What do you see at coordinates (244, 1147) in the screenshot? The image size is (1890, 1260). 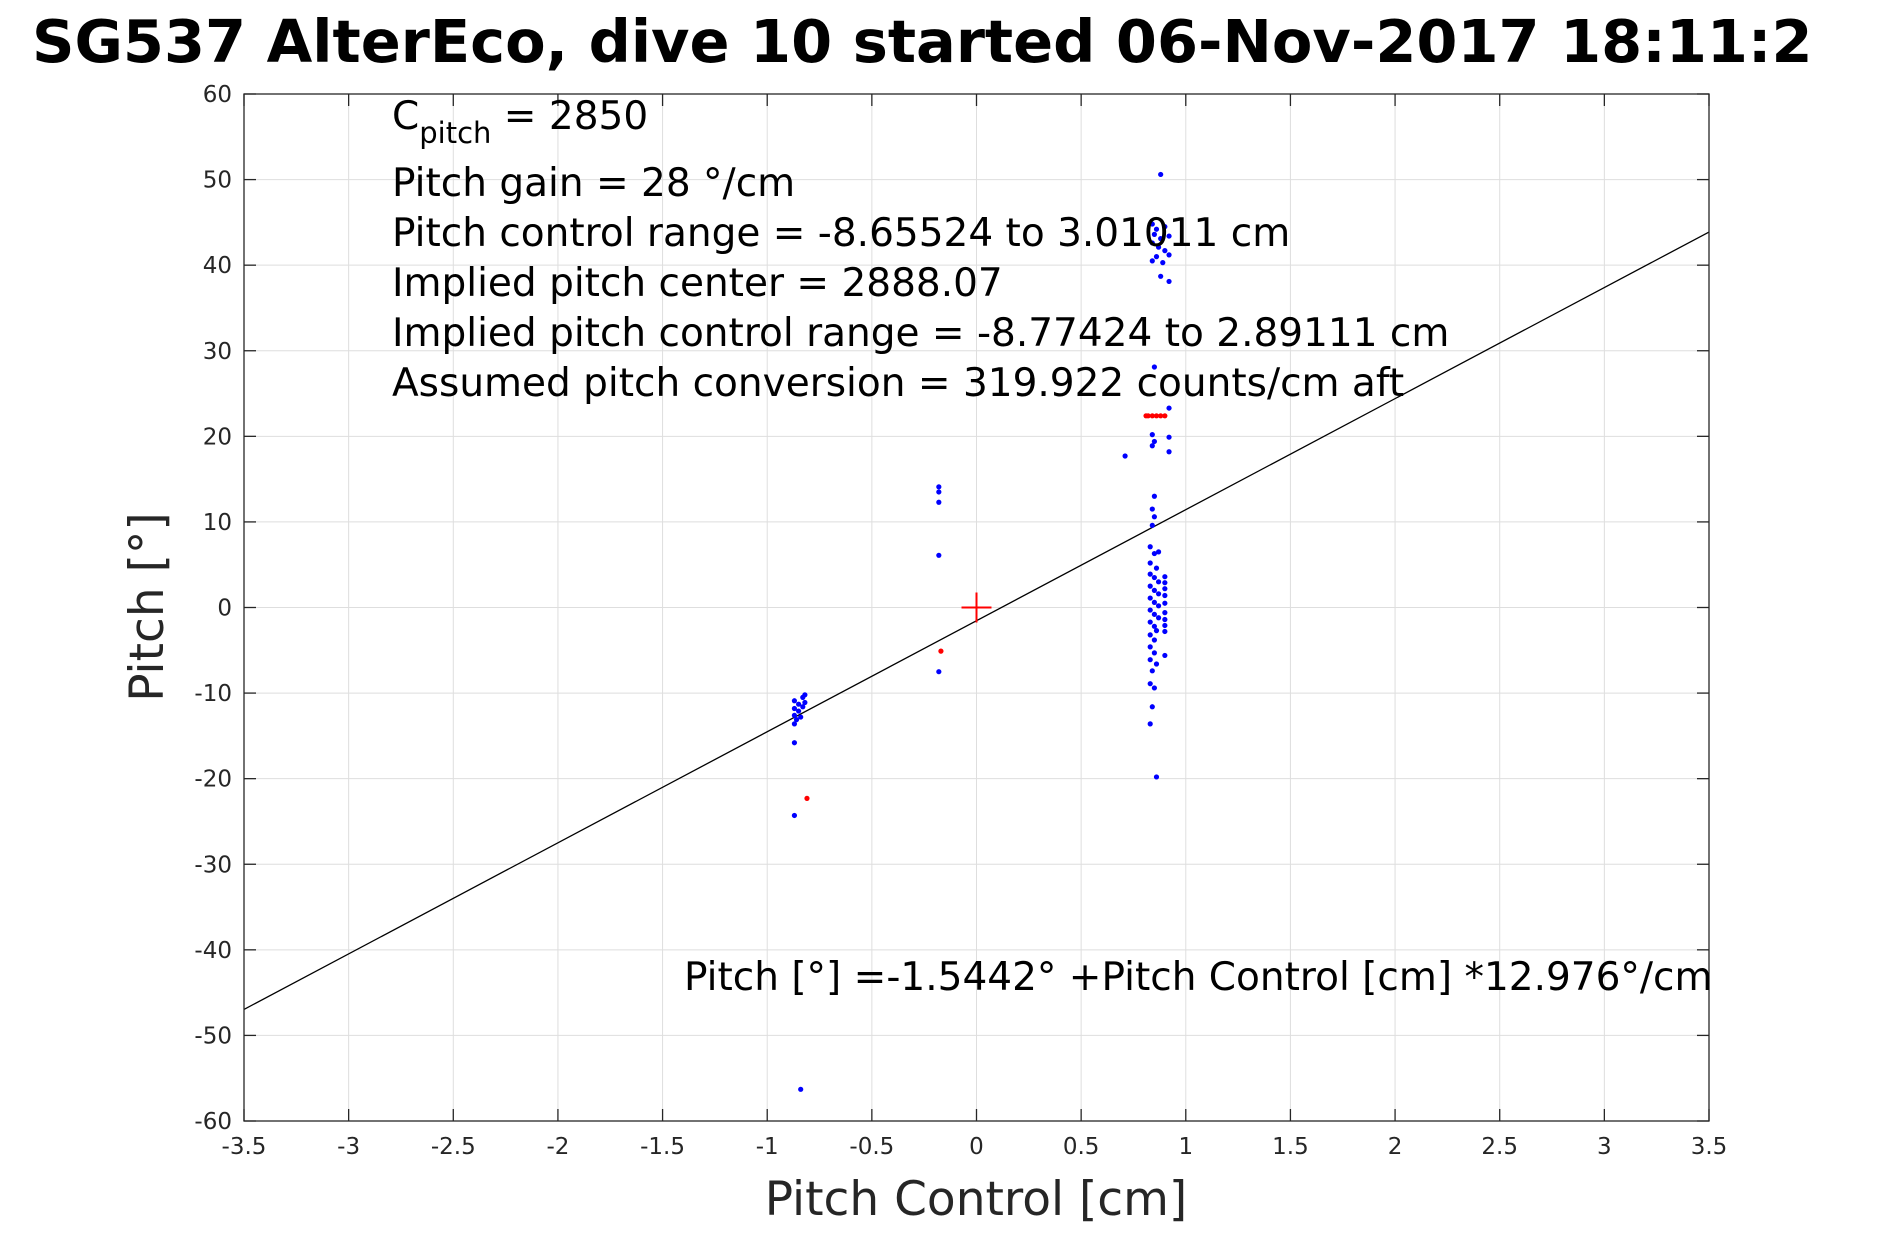 I see `x-tick-label: -3.5` at bounding box center [244, 1147].